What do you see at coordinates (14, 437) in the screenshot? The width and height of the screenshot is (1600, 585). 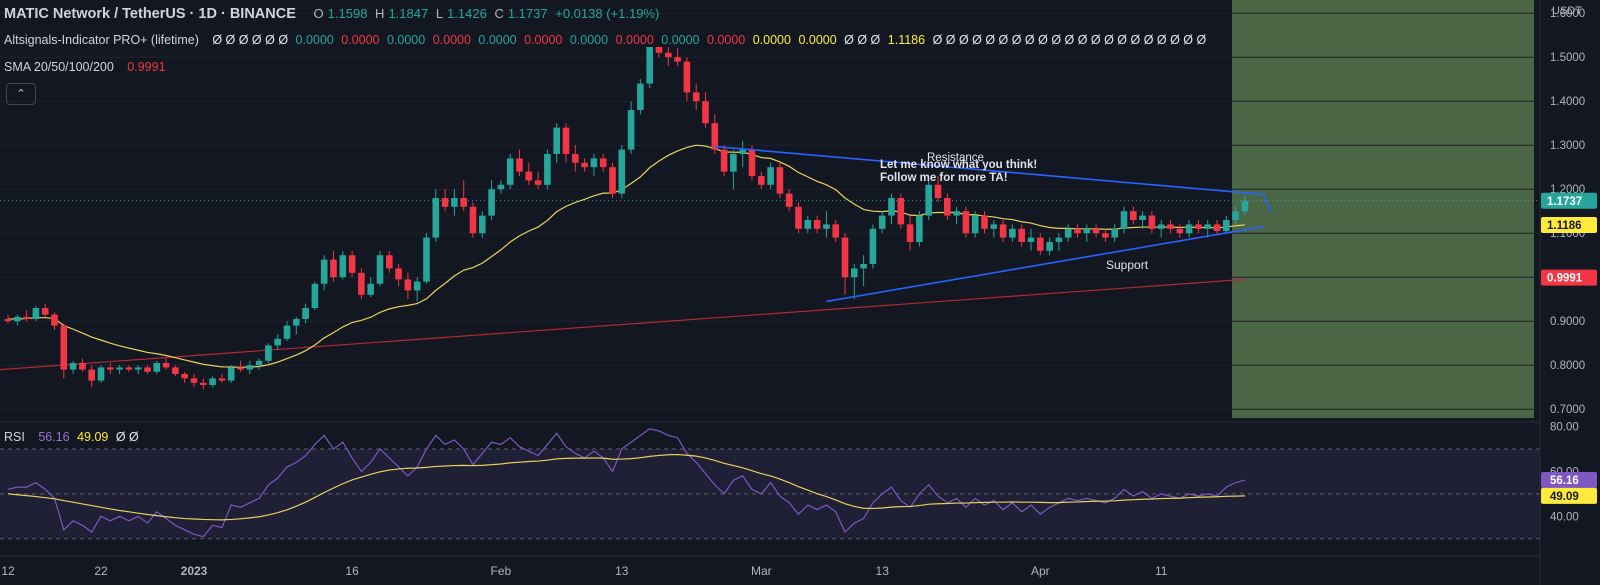 I see `rsi-name: RSI` at bounding box center [14, 437].